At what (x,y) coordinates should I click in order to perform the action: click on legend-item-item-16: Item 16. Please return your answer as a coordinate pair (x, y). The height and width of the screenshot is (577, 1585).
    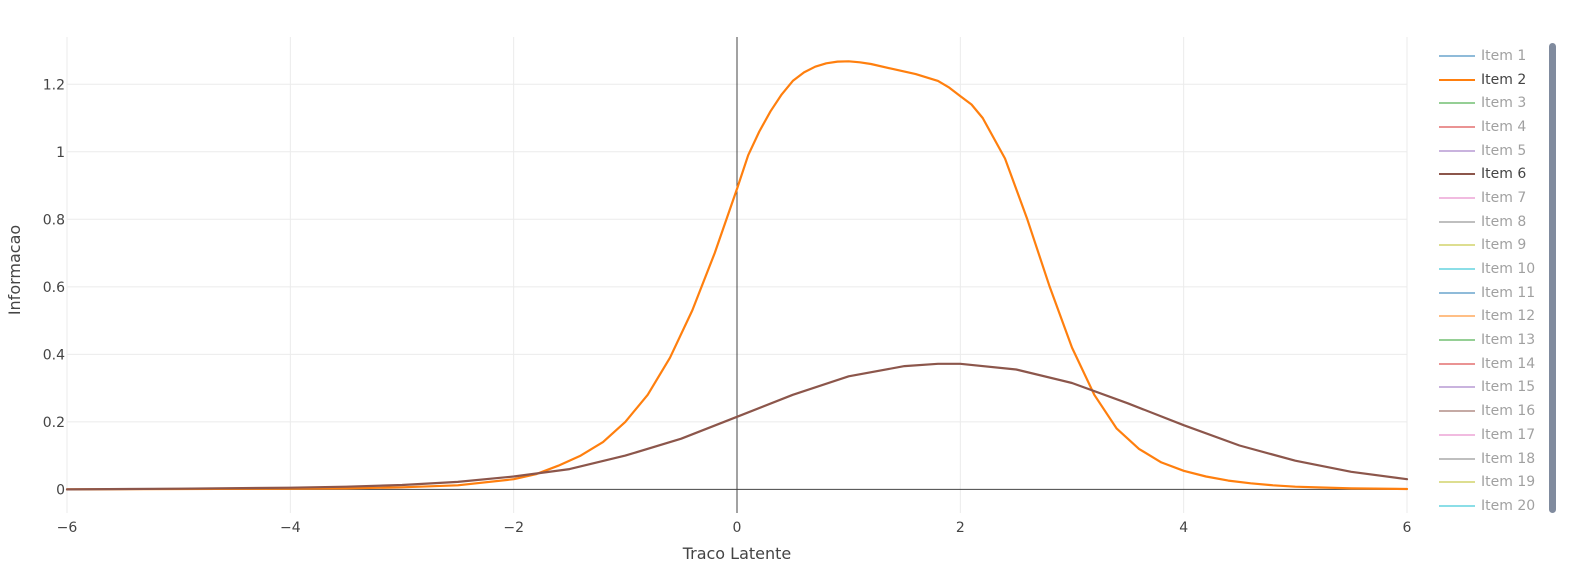
    Looking at the image, I should click on (1491, 411).